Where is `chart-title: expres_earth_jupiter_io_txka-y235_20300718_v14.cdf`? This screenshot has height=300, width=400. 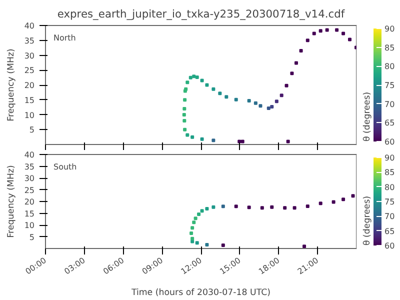
chart-title: expres_earth_jupiter_io_txka-y235_20300718_v14.cdf is located at coordinates (201, 14).